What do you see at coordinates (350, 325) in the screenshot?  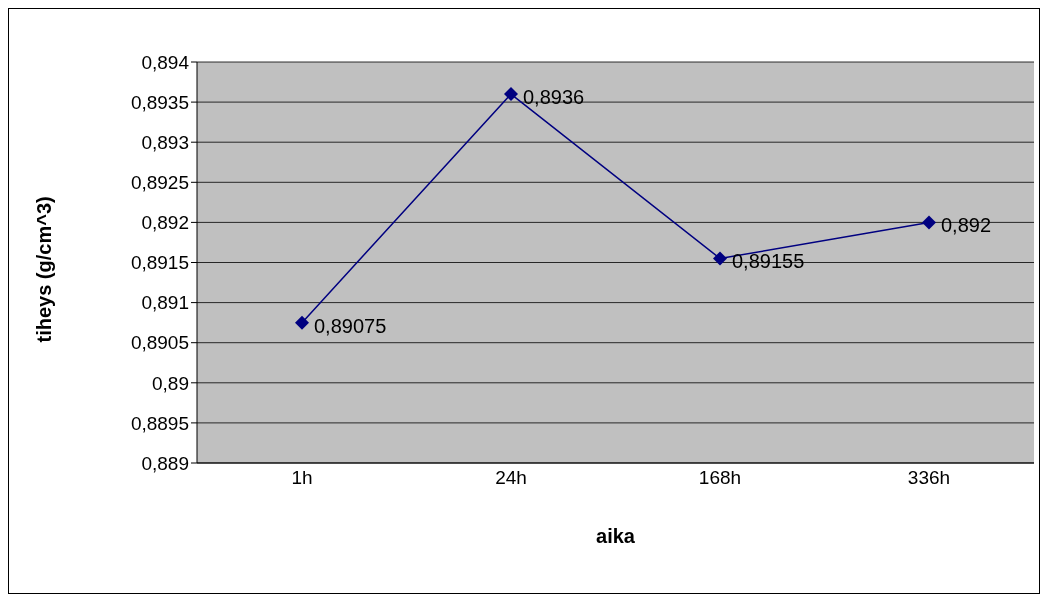 I see `data-label: 0,89075` at bounding box center [350, 325].